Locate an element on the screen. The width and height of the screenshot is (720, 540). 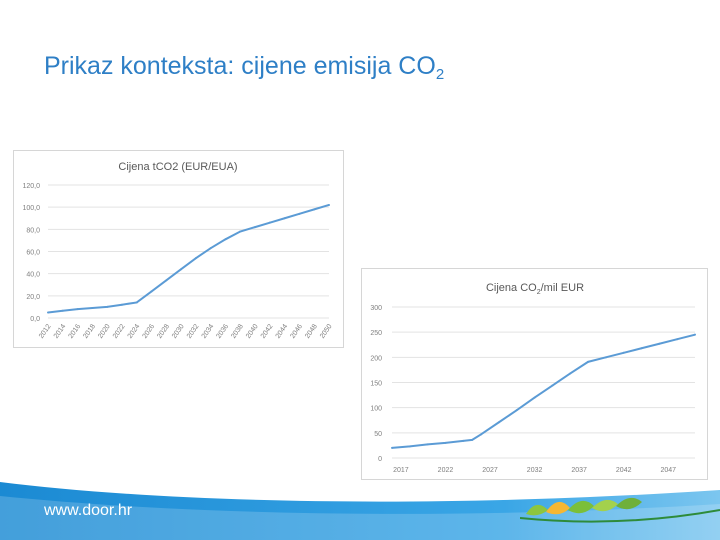
y-tick-label: 100,0 is located at coordinates (31, 208).